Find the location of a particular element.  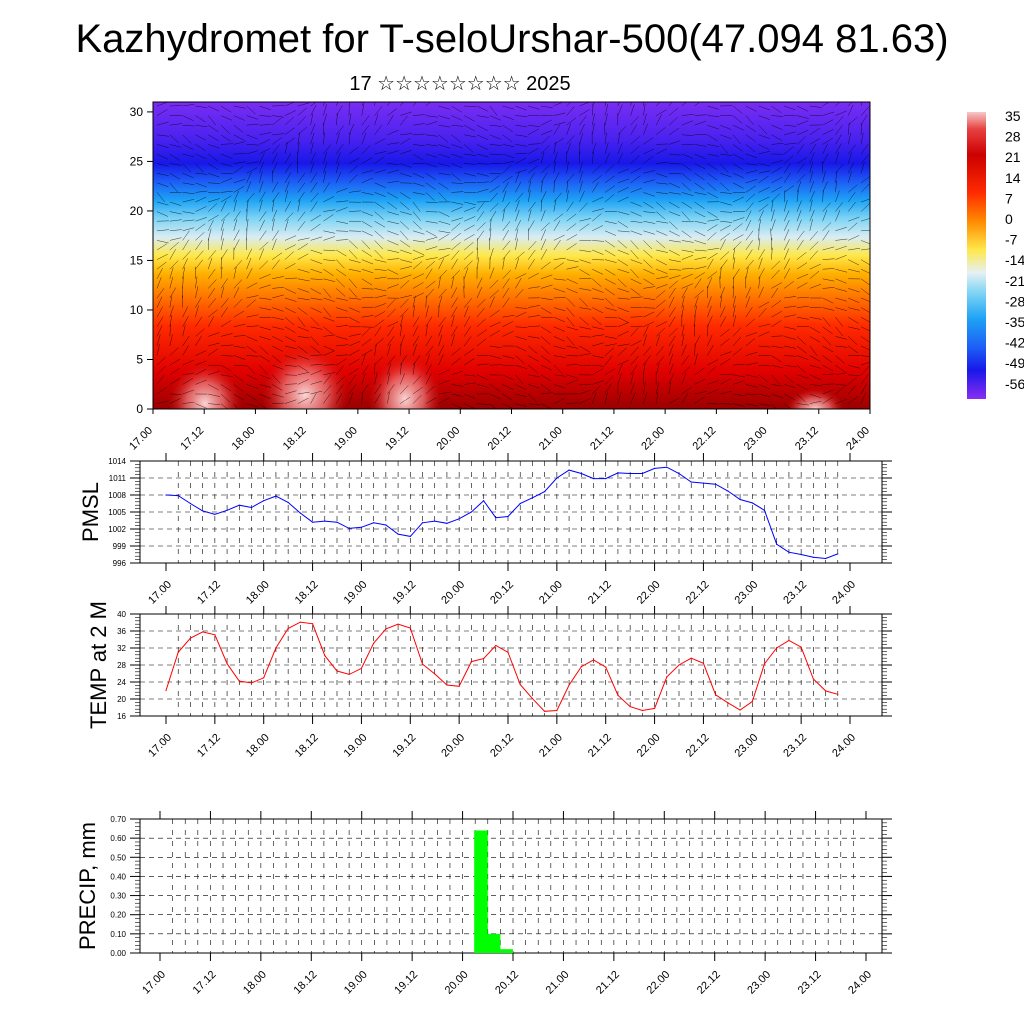

ytick-label: 1014 is located at coordinates (117, 461).